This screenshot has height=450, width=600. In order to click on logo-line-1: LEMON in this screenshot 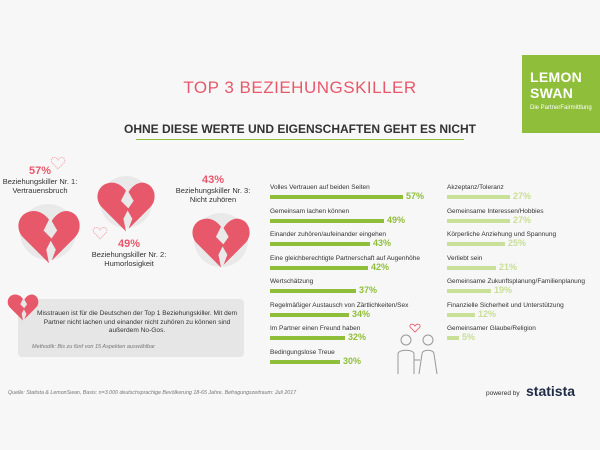, I will do `click(556, 77)`.